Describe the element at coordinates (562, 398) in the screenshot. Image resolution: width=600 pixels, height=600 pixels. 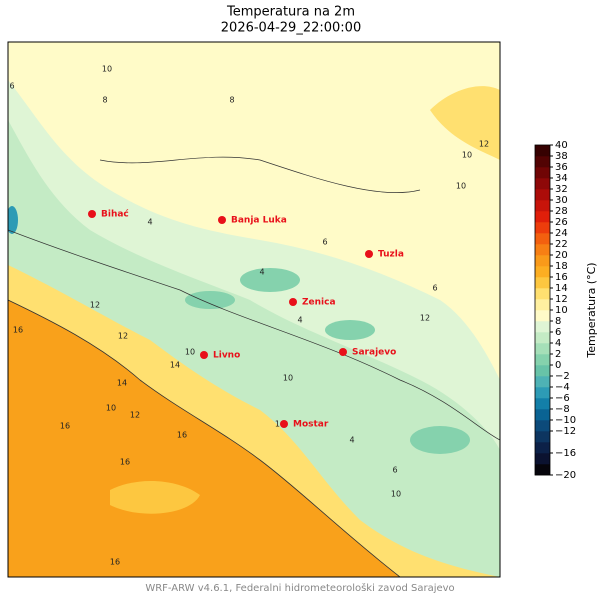
I see `colorbar-tick-label: −6` at that location.